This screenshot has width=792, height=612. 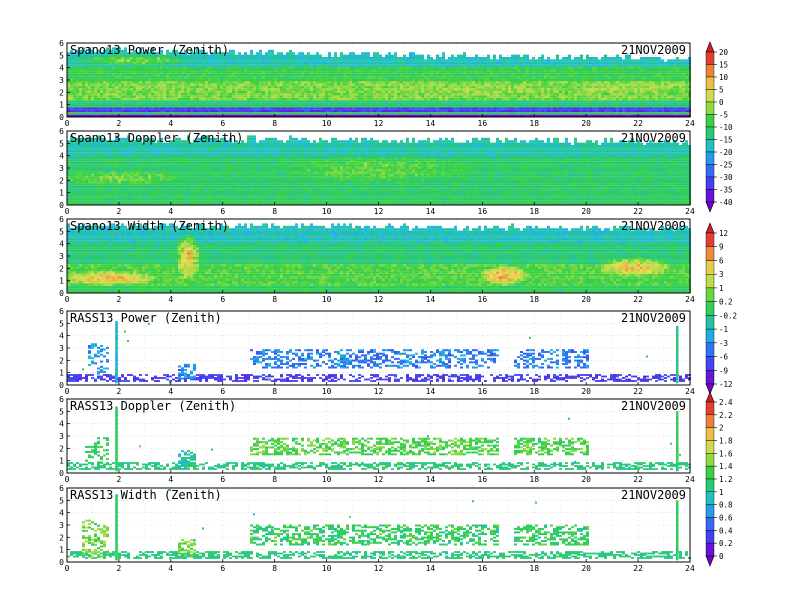 What do you see at coordinates (379, 82) in the screenshot?
I see `heatmap-cells` at bounding box center [379, 82].